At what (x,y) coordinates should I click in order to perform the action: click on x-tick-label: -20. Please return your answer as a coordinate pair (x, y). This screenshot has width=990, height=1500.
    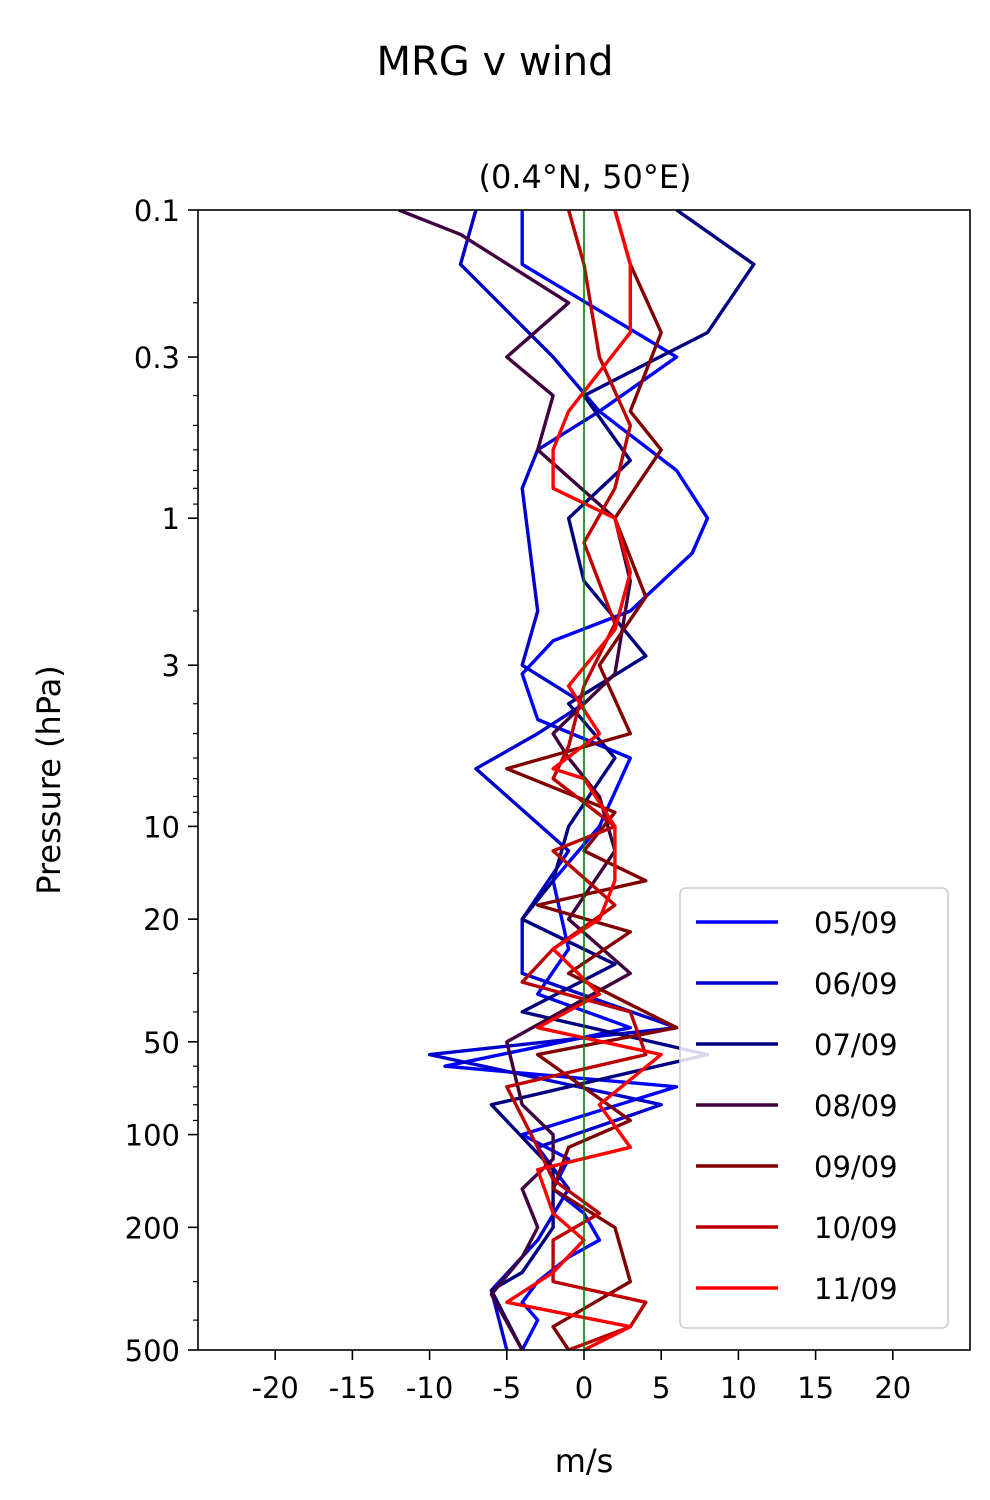
    Looking at the image, I should click on (275, 1388).